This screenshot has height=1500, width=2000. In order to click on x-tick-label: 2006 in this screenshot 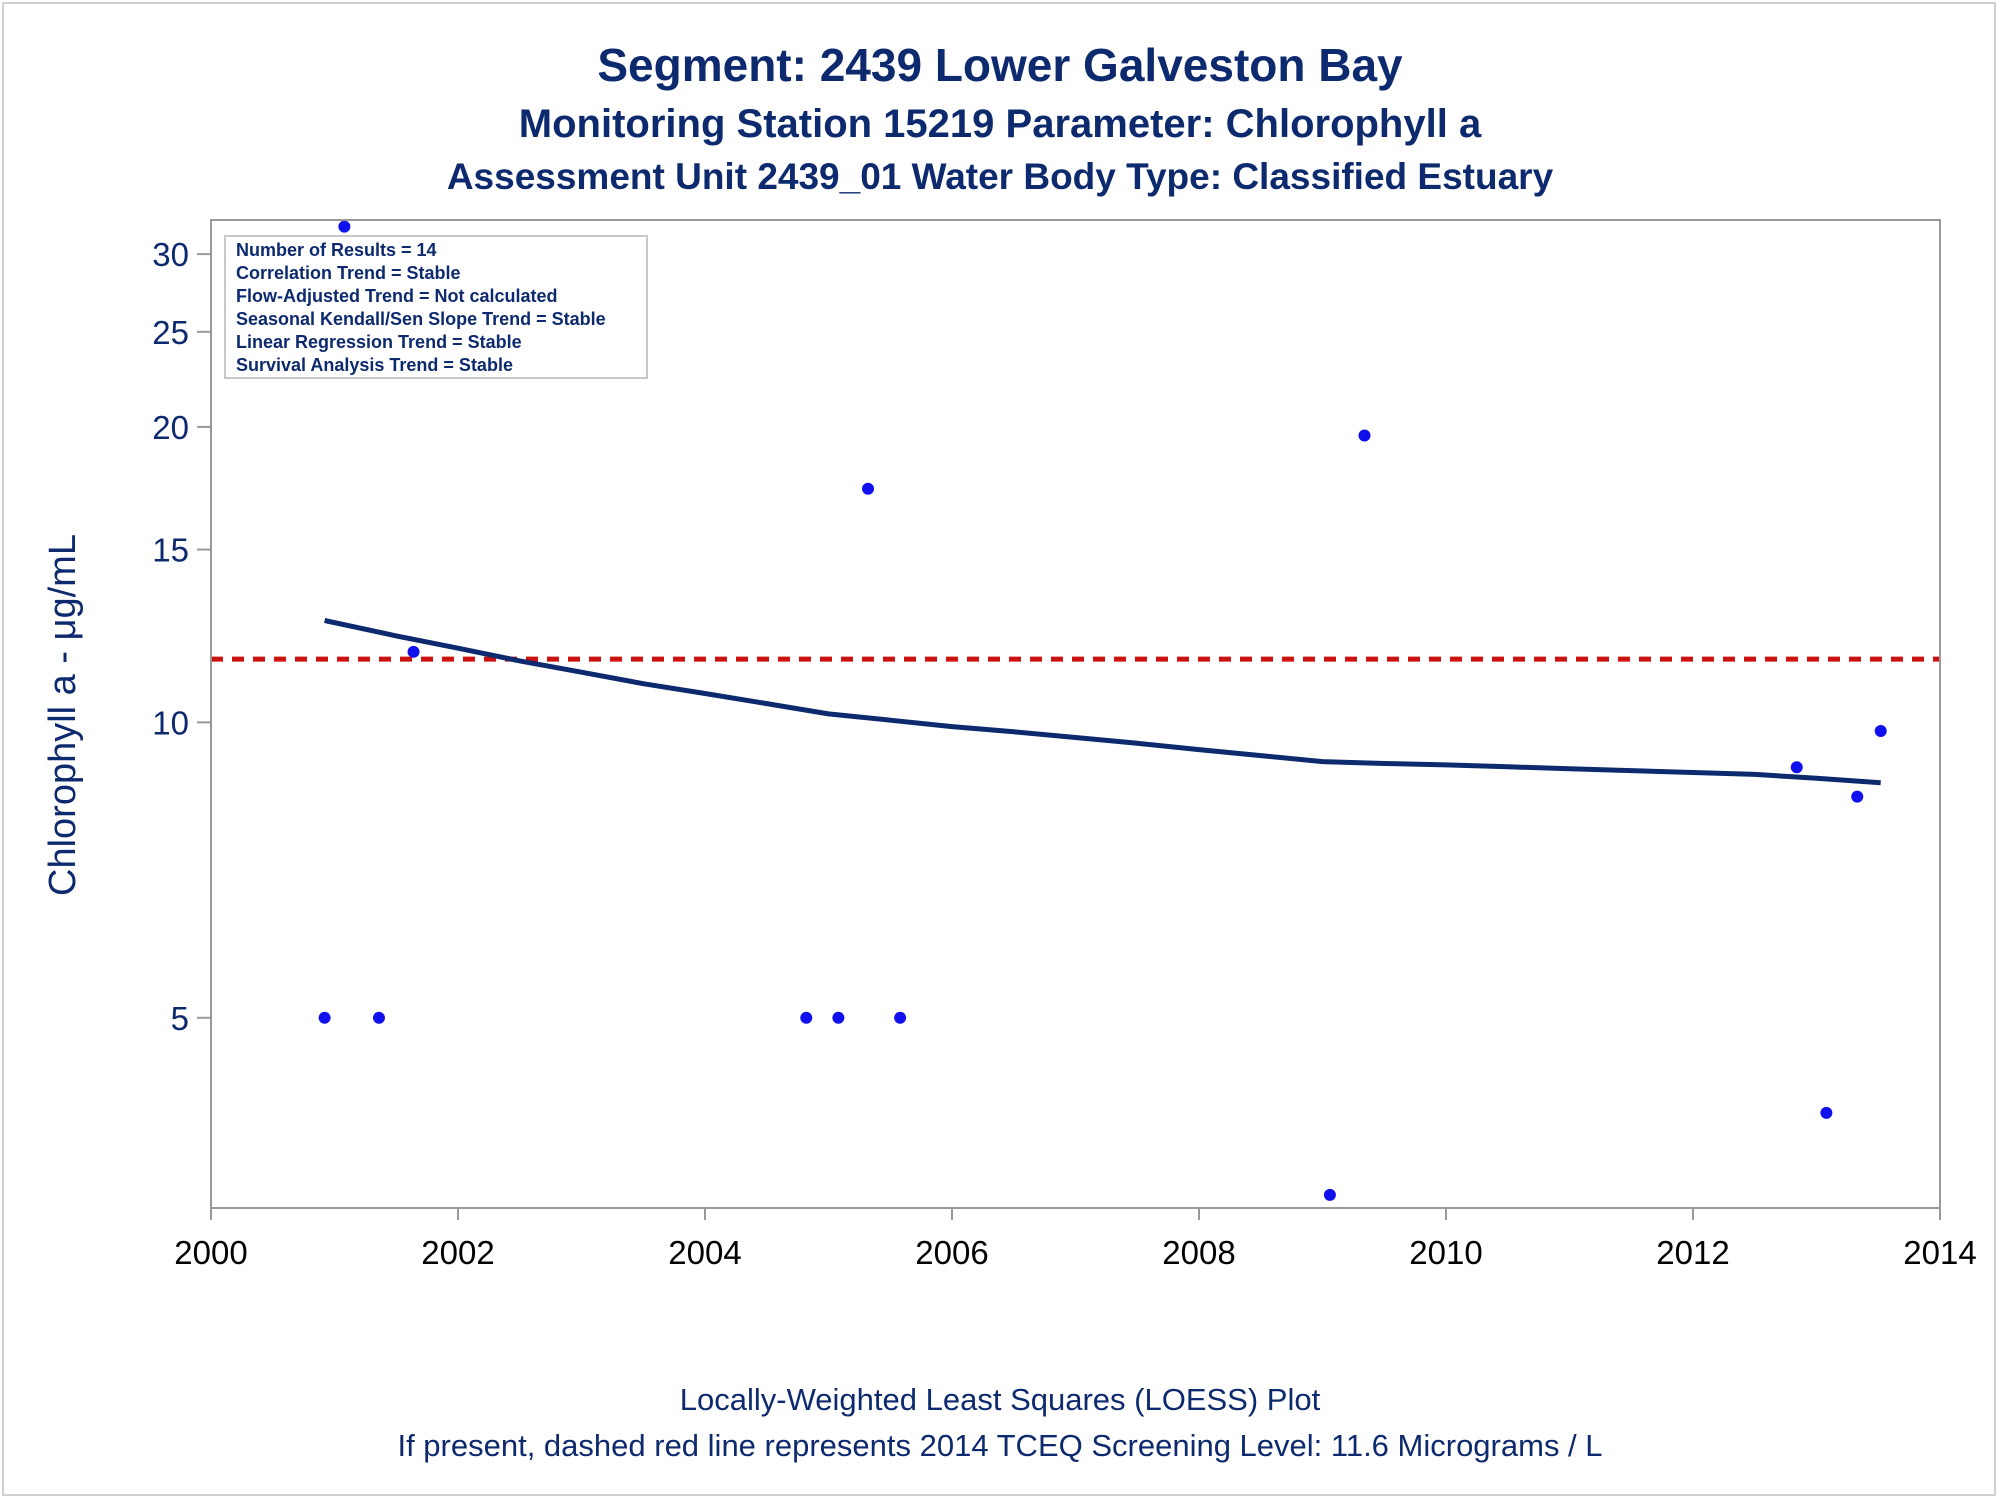, I will do `click(951, 1252)`.